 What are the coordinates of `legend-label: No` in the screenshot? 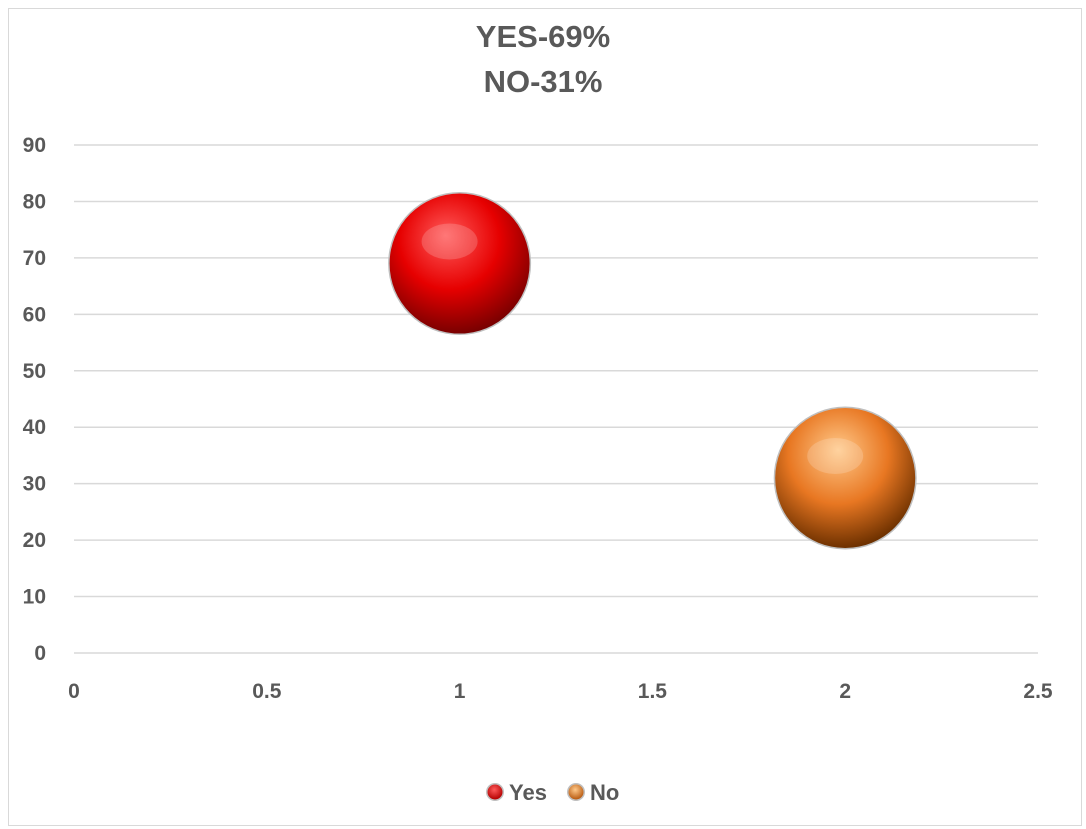 It's located at (604, 792).